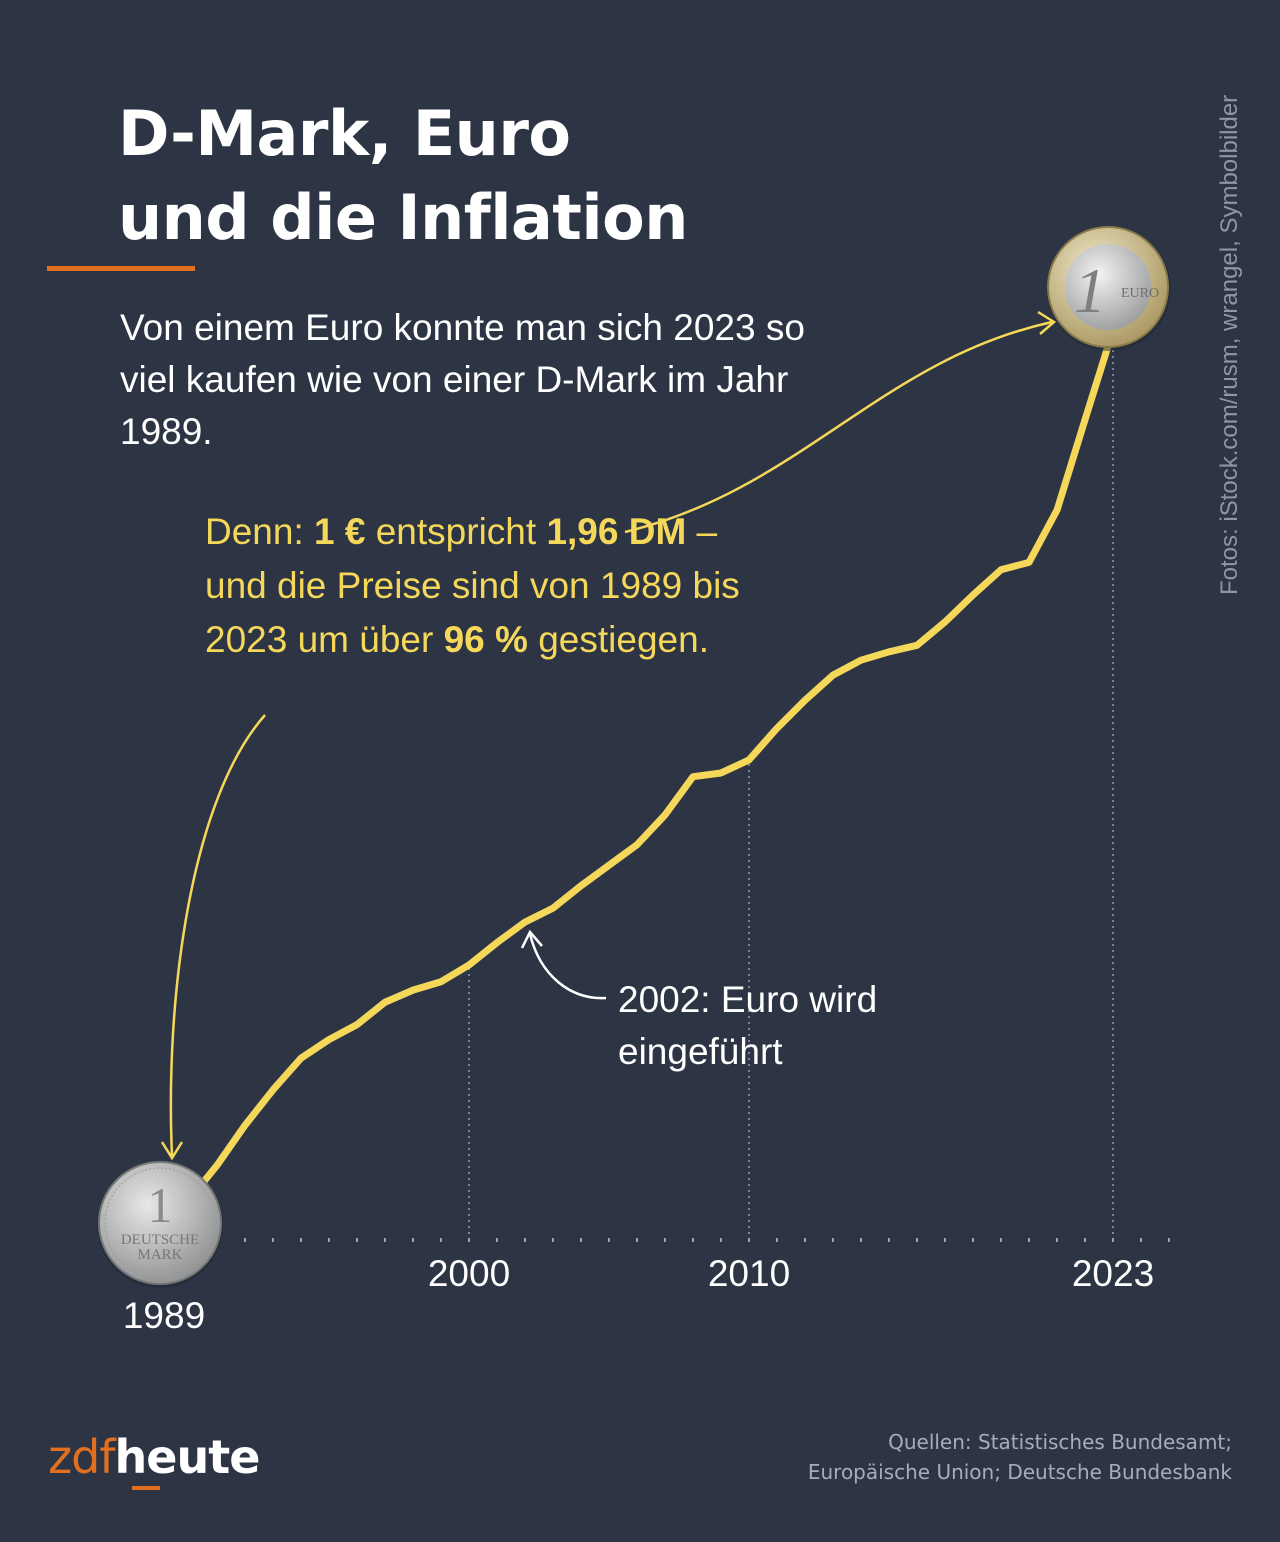 Image resolution: width=1280 pixels, height=1542 pixels. Describe the element at coordinates (1060, 1442) in the screenshot. I see `source-line: Quellen: Statistisches Bundesamt;` at that location.